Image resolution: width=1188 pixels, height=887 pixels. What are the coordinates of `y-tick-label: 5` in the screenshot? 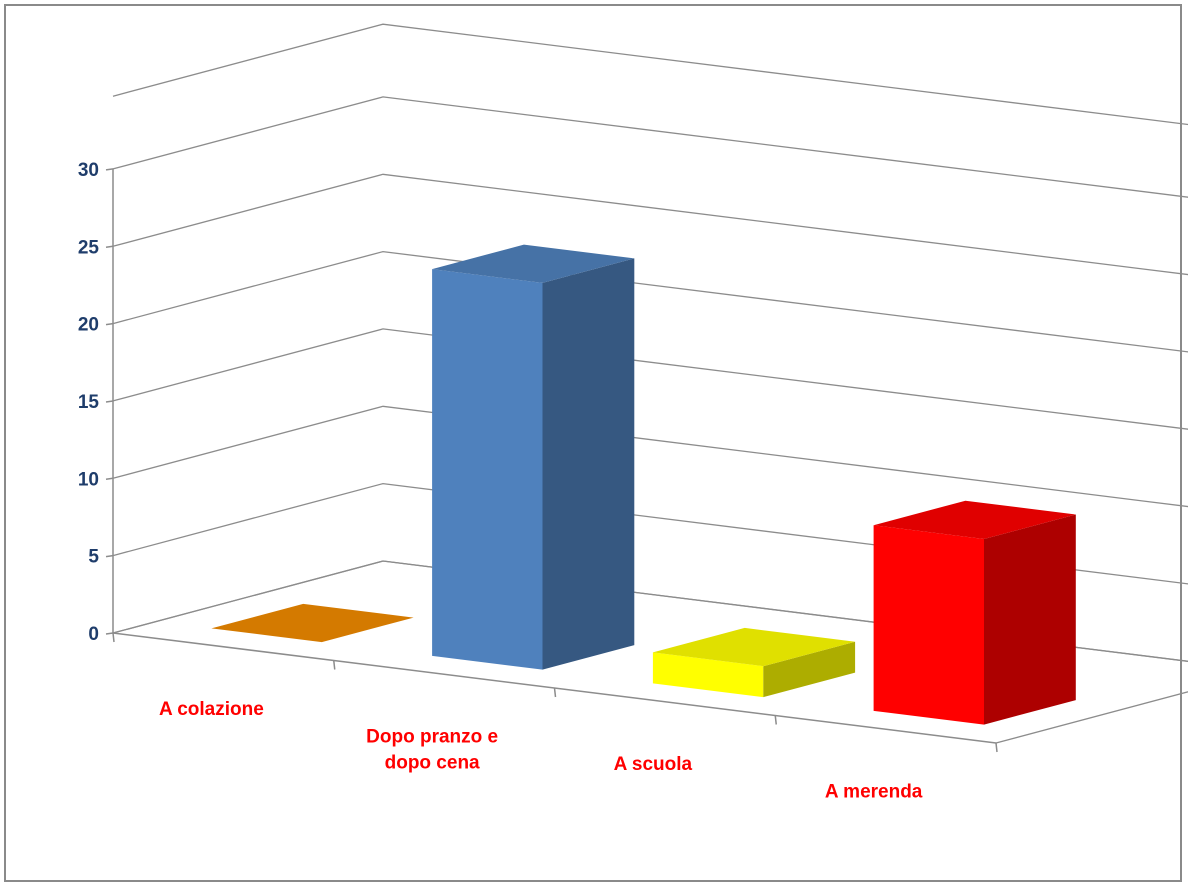 It's located at (93, 557).